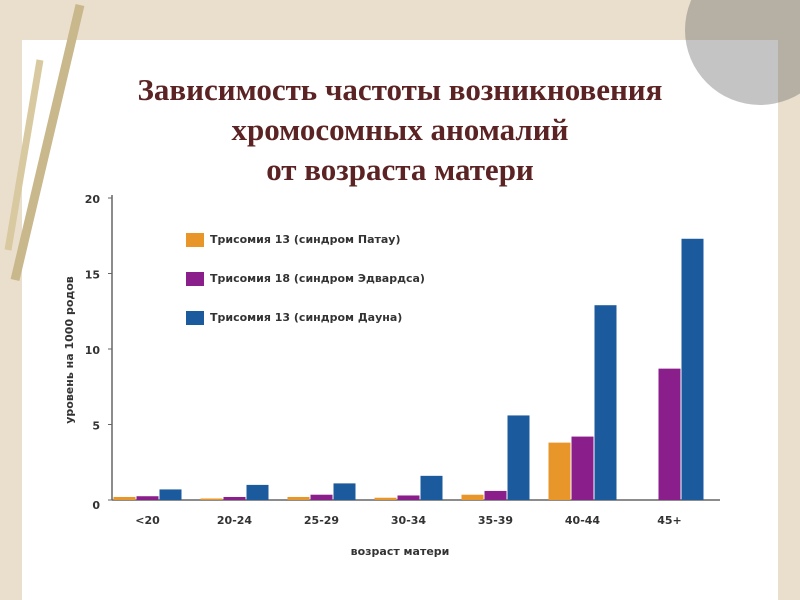 This screenshot has width=800, height=600. I want to click on x-tick-label: 40-44, so click(583, 520).